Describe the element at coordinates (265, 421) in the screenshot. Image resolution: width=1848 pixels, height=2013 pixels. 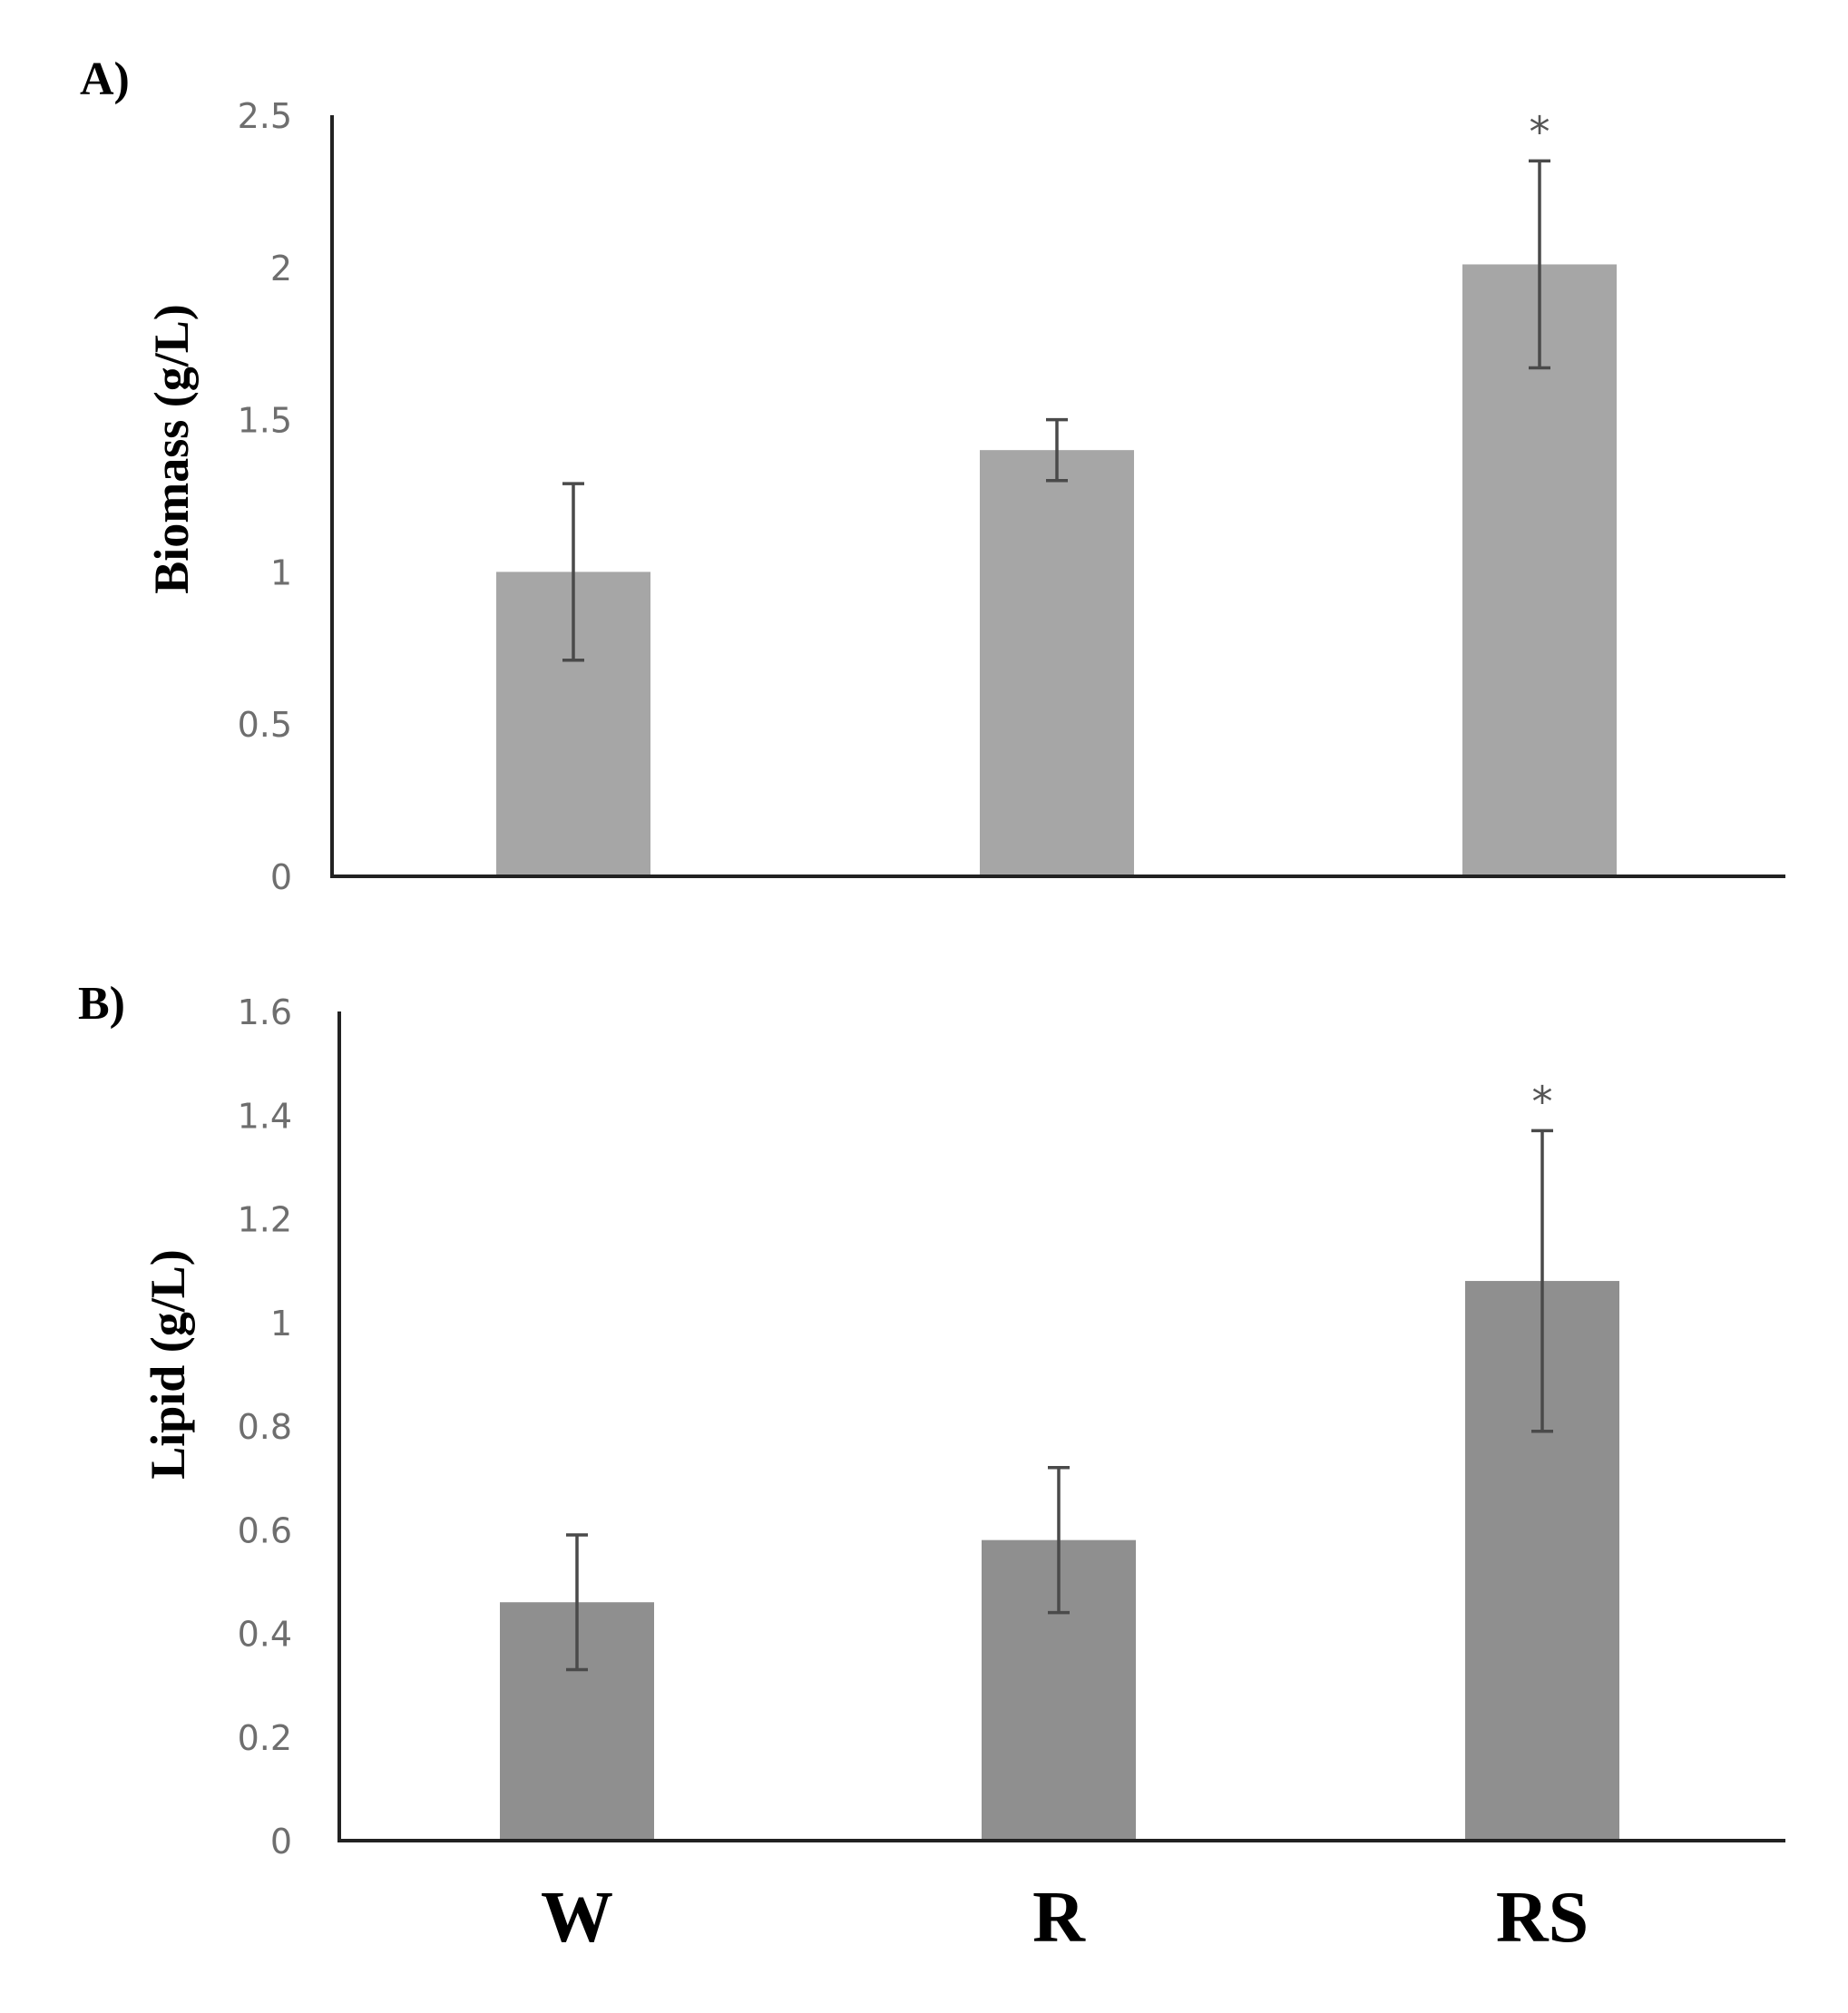
I see `panel-a-y-tick-label: 1.5` at that location.